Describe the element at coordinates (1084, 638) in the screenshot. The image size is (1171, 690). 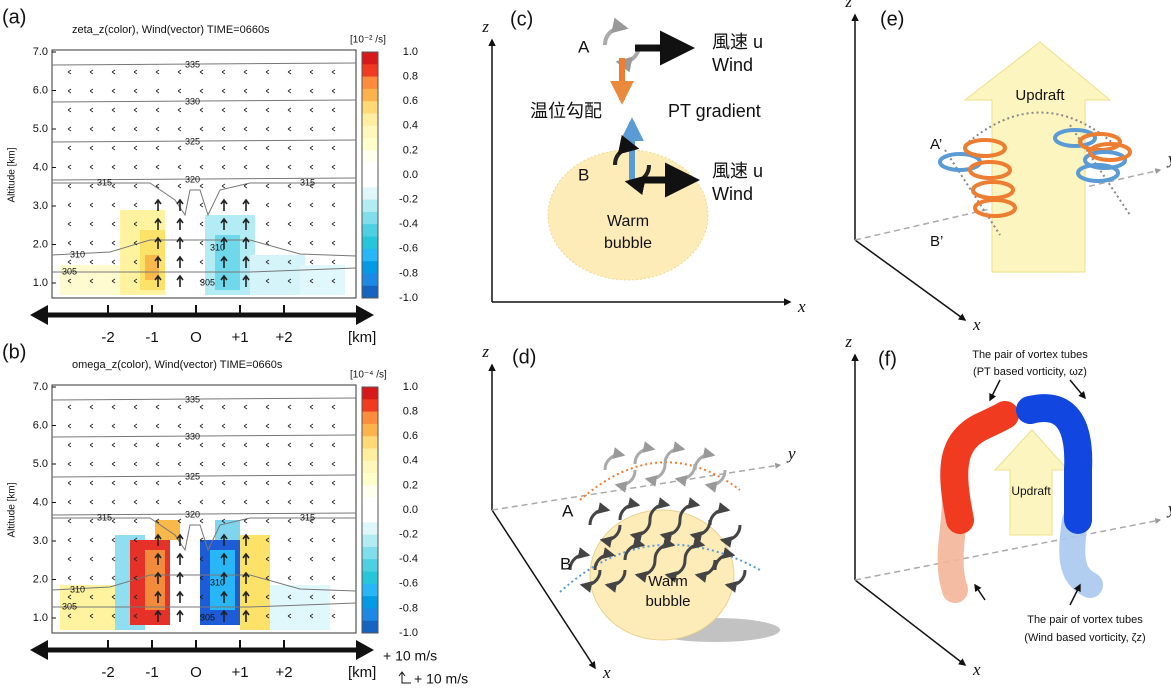
I see `caption: (Wind based vorticity, ζz)` at that location.